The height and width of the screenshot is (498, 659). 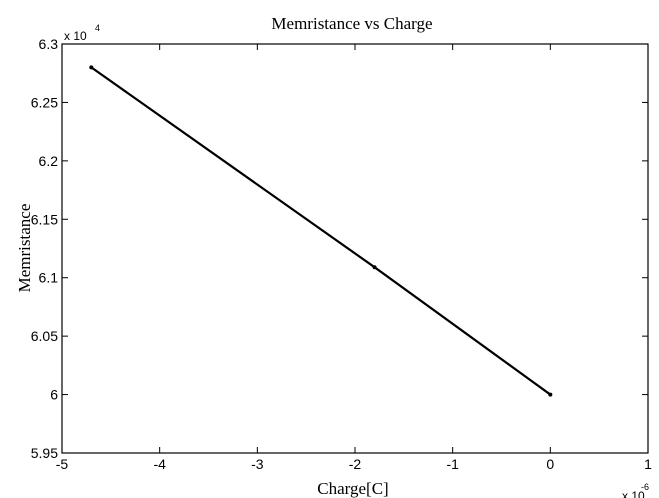 What do you see at coordinates (351, 23) in the screenshot?
I see `chart-title: Memristance vs Charge` at bounding box center [351, 23].